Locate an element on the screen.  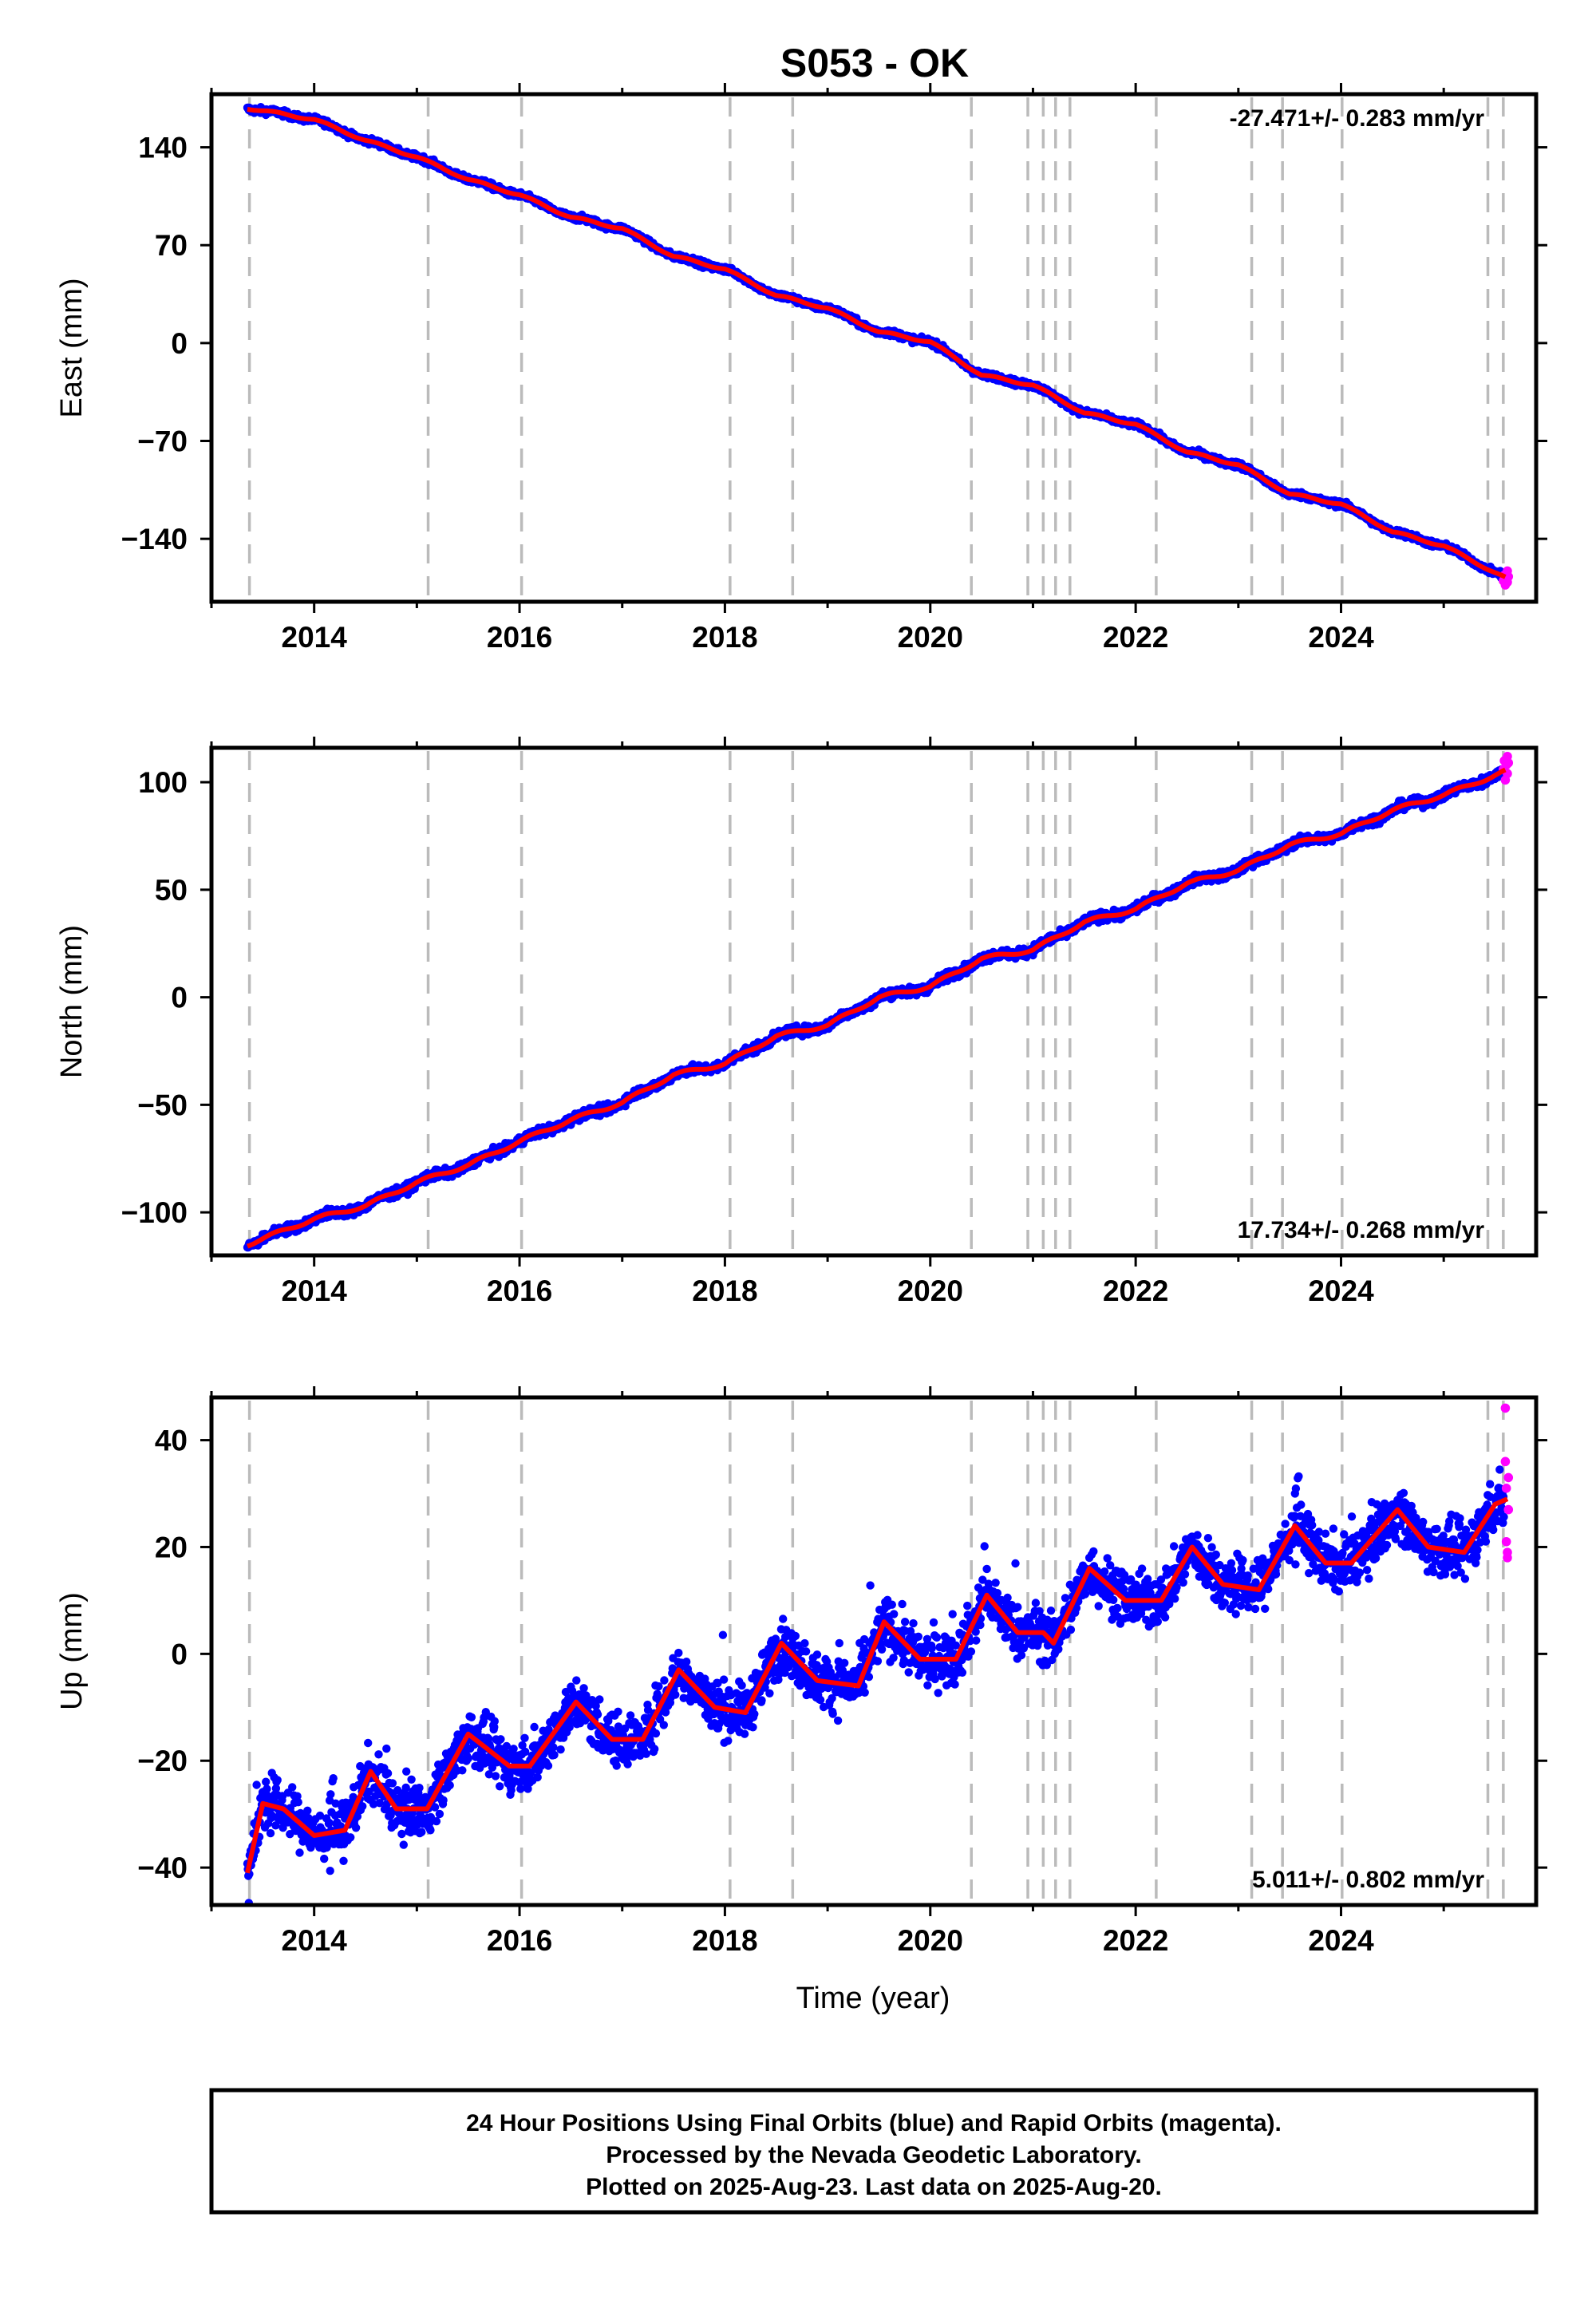
x-tick-label: 2022 is located at coordinates (1135, 637).